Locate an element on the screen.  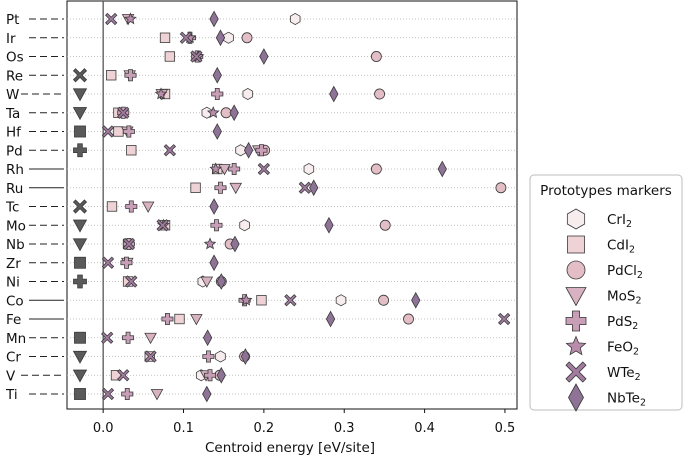
y-label-v: V is located at coordinates (11, 376).